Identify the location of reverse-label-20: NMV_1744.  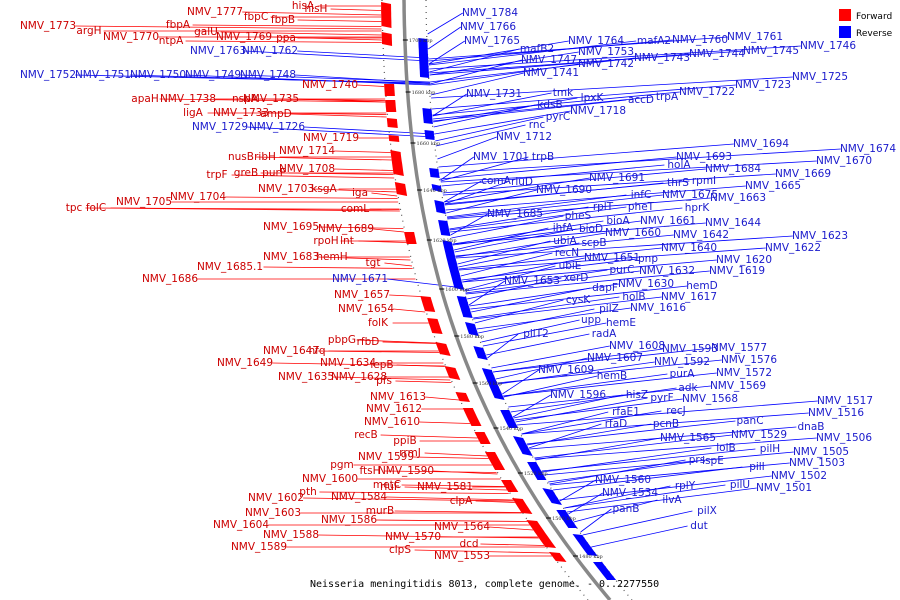
(717, 54).